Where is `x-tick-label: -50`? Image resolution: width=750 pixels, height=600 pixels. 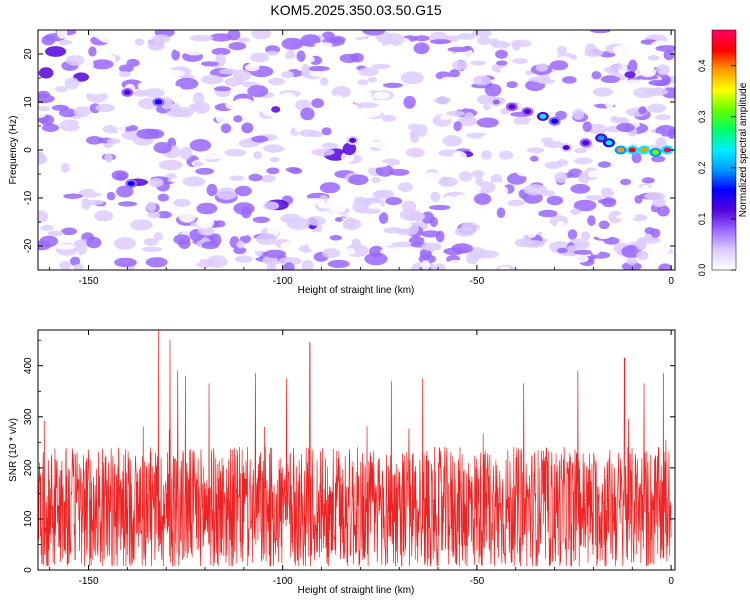
x-tick-label: -50 is located at coordinates (477, 581).